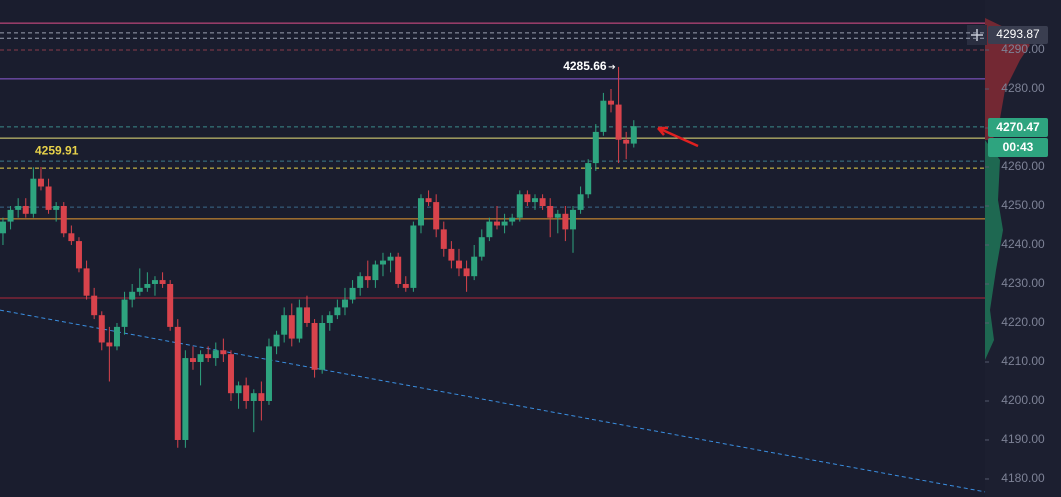 This screenshot has width=1061, height=497. I want to click on y-tick-label: 4250.00, so click(1023, 205).